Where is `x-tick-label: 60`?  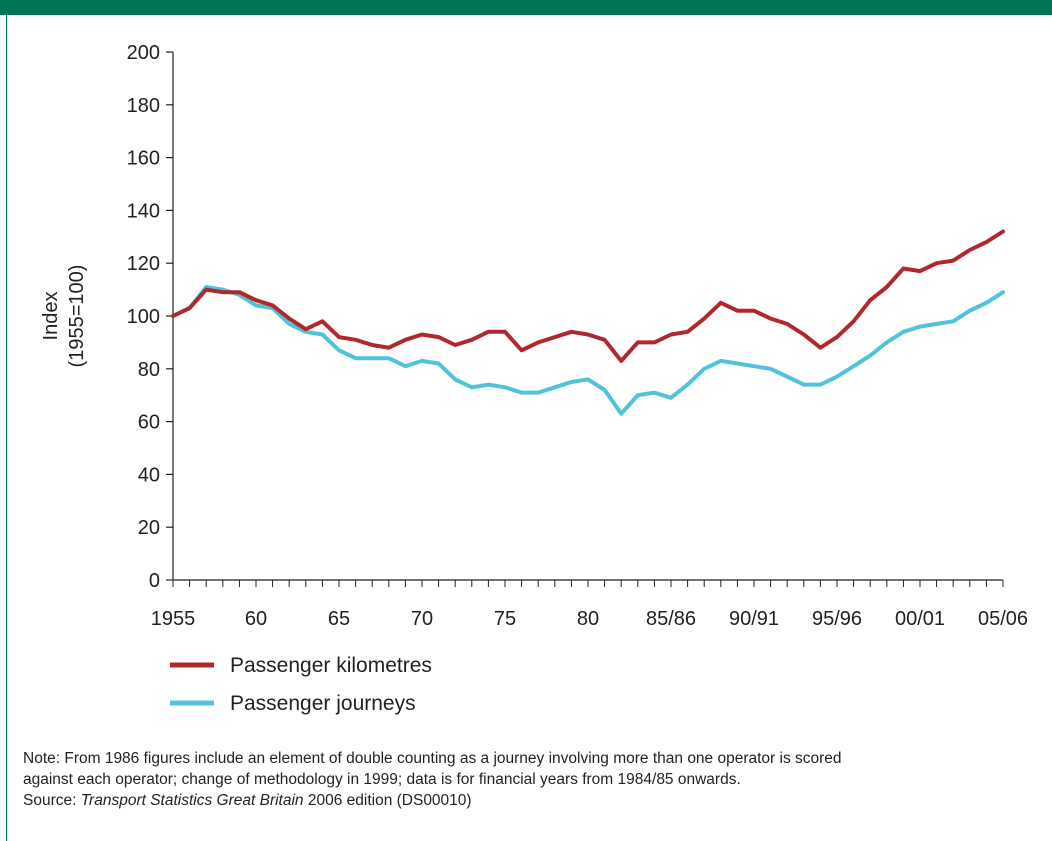
x-tick-label: 60 is located at coordinates (256, 619).